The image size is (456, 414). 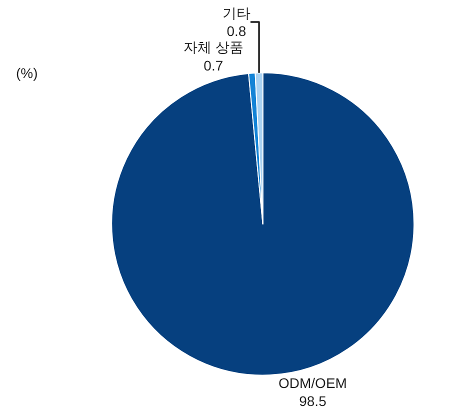 I want to click on slice-label: ODM/OEM, so click(x=312, y=382).